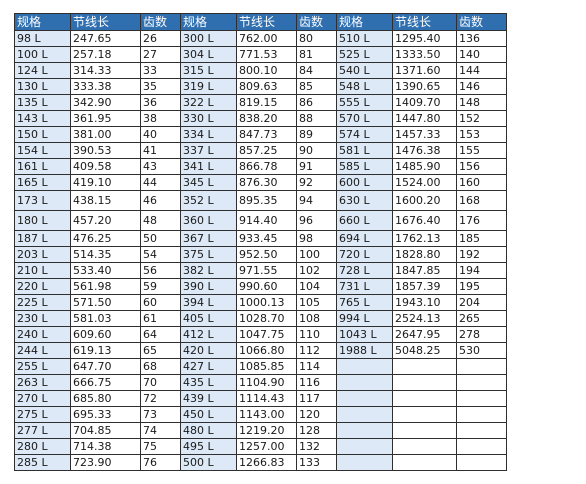  What do you see at coordinates (160, 166) in the screenshot?
I see `cell-teeth: 43` at bounding box center [160, 166].